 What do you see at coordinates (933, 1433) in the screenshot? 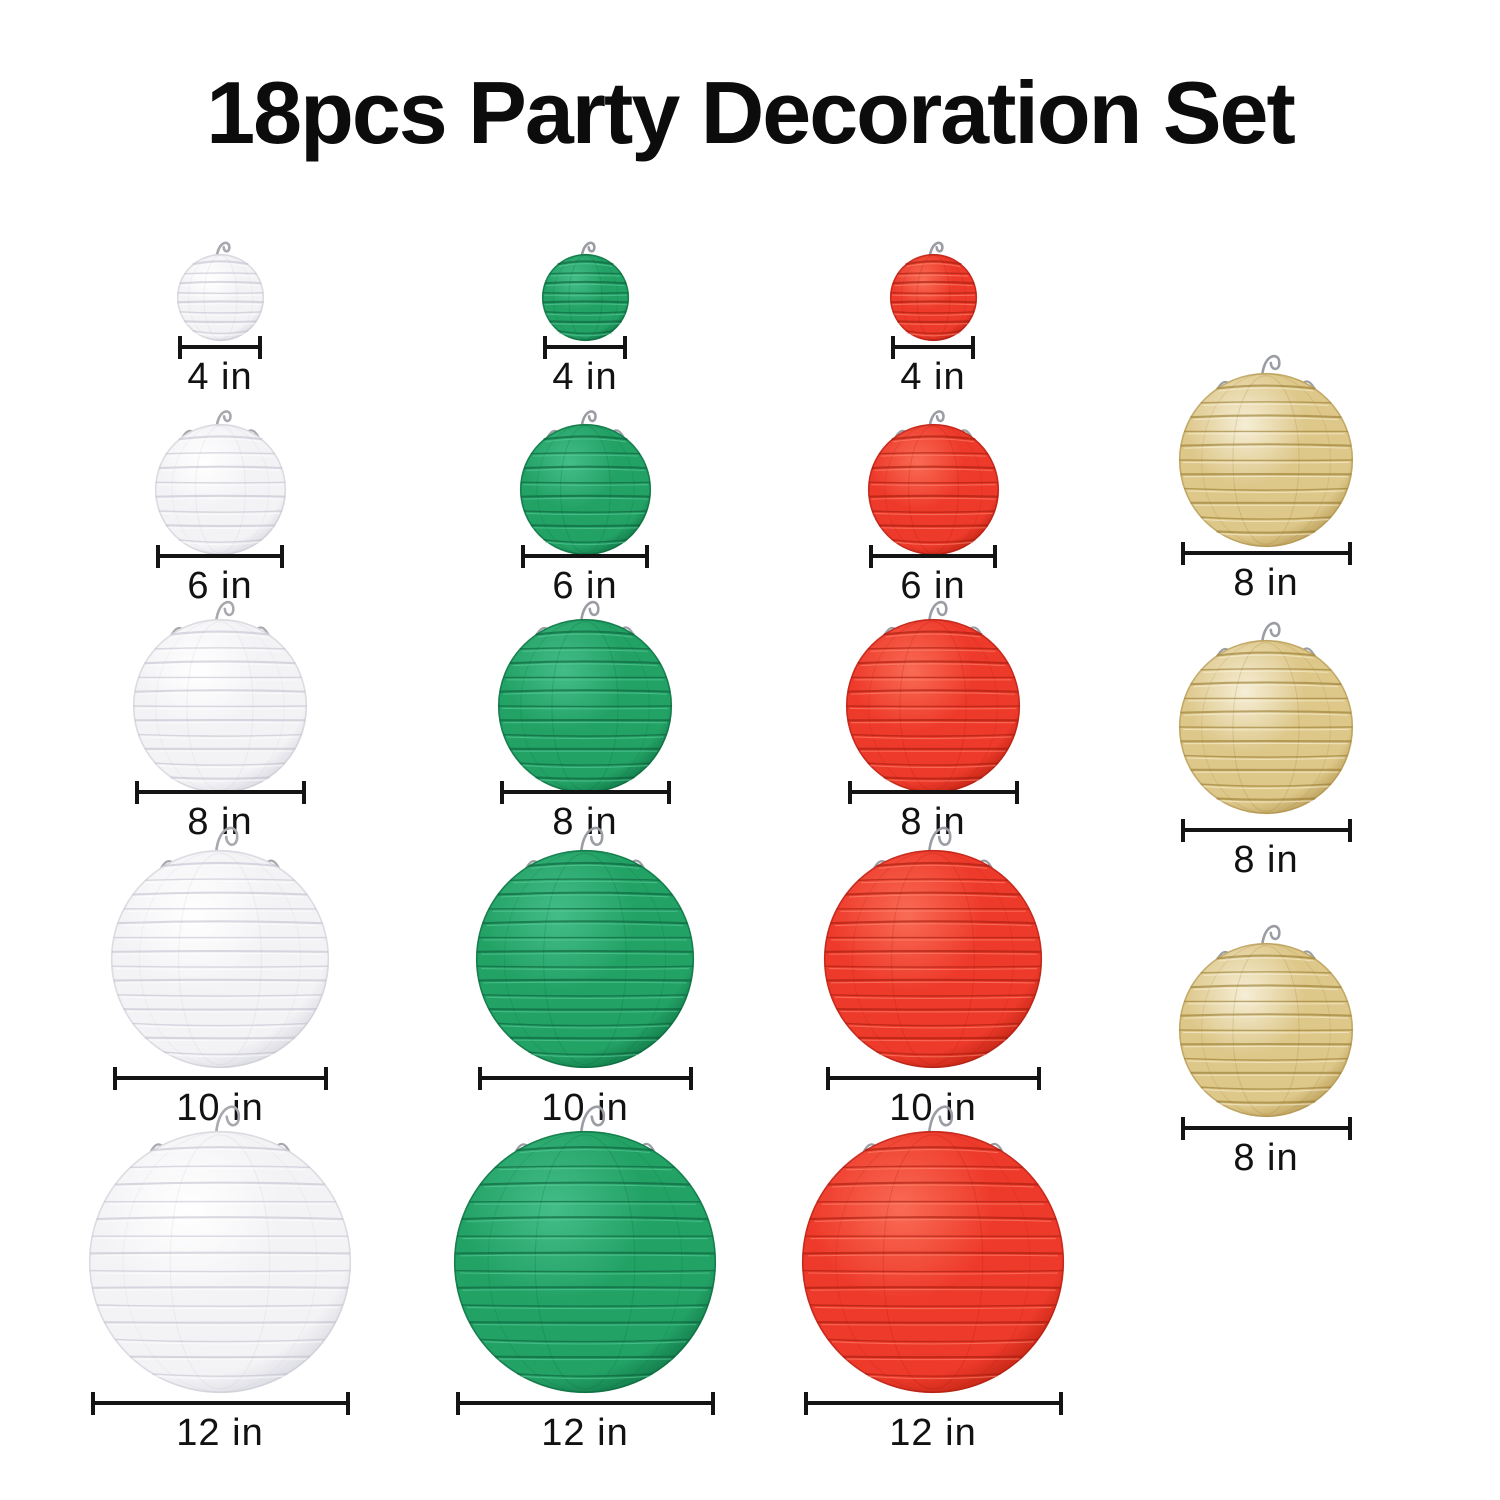
I see `size-label-red-row5: 12 in` at bounding box center [933, 1433].